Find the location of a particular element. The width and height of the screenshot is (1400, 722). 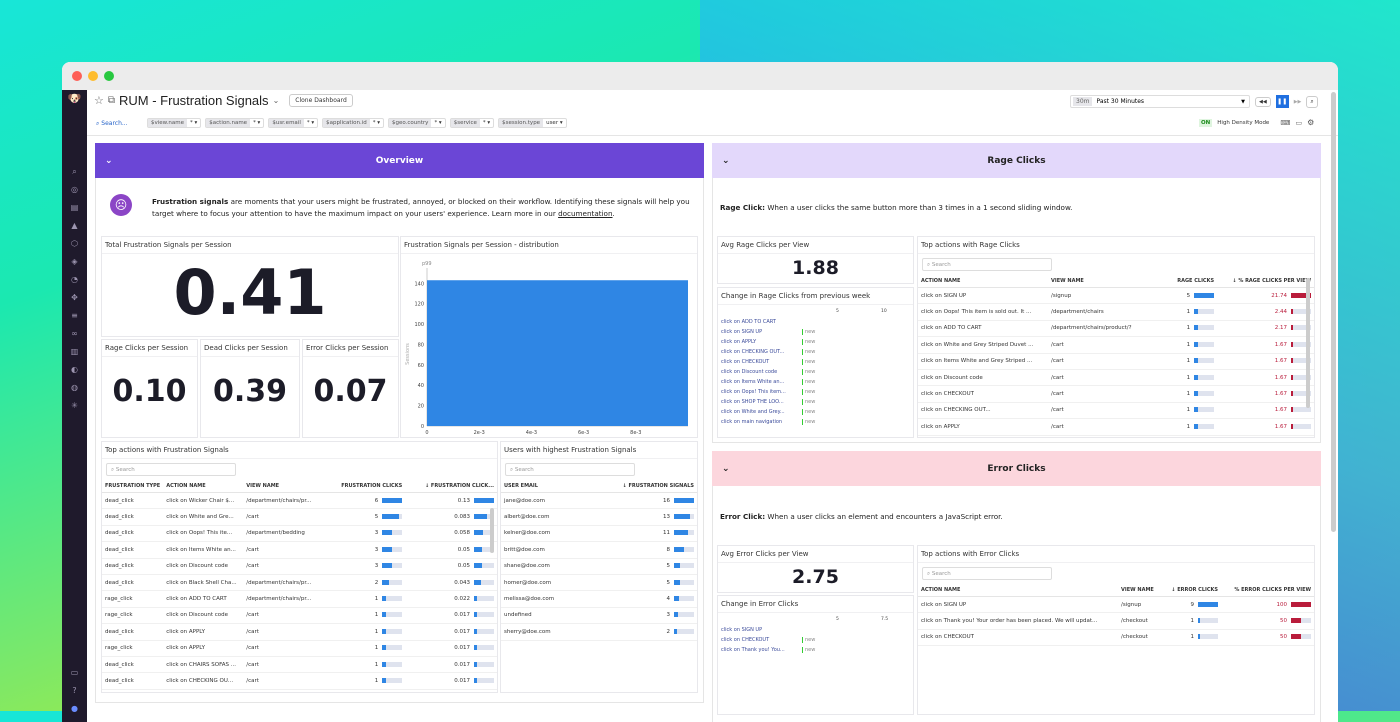

gear-icon: ⚙ is located at coordinates (1311, 122).